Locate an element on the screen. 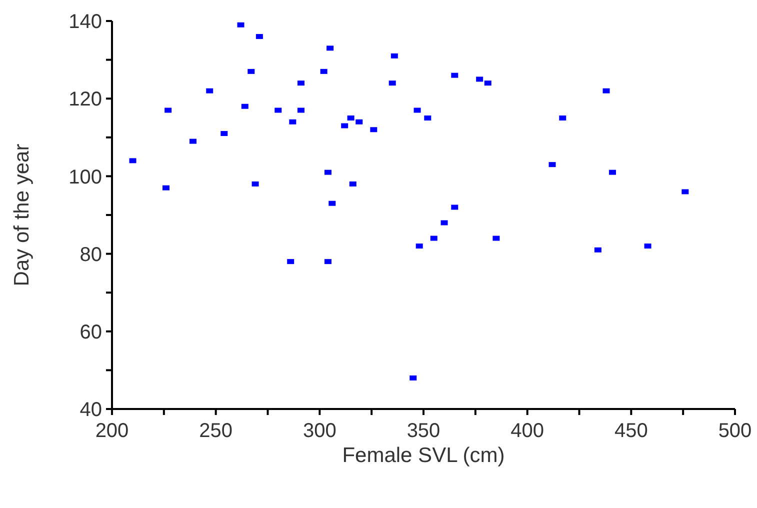  x-tick-label: 200 is located at coordinates (112, 431).